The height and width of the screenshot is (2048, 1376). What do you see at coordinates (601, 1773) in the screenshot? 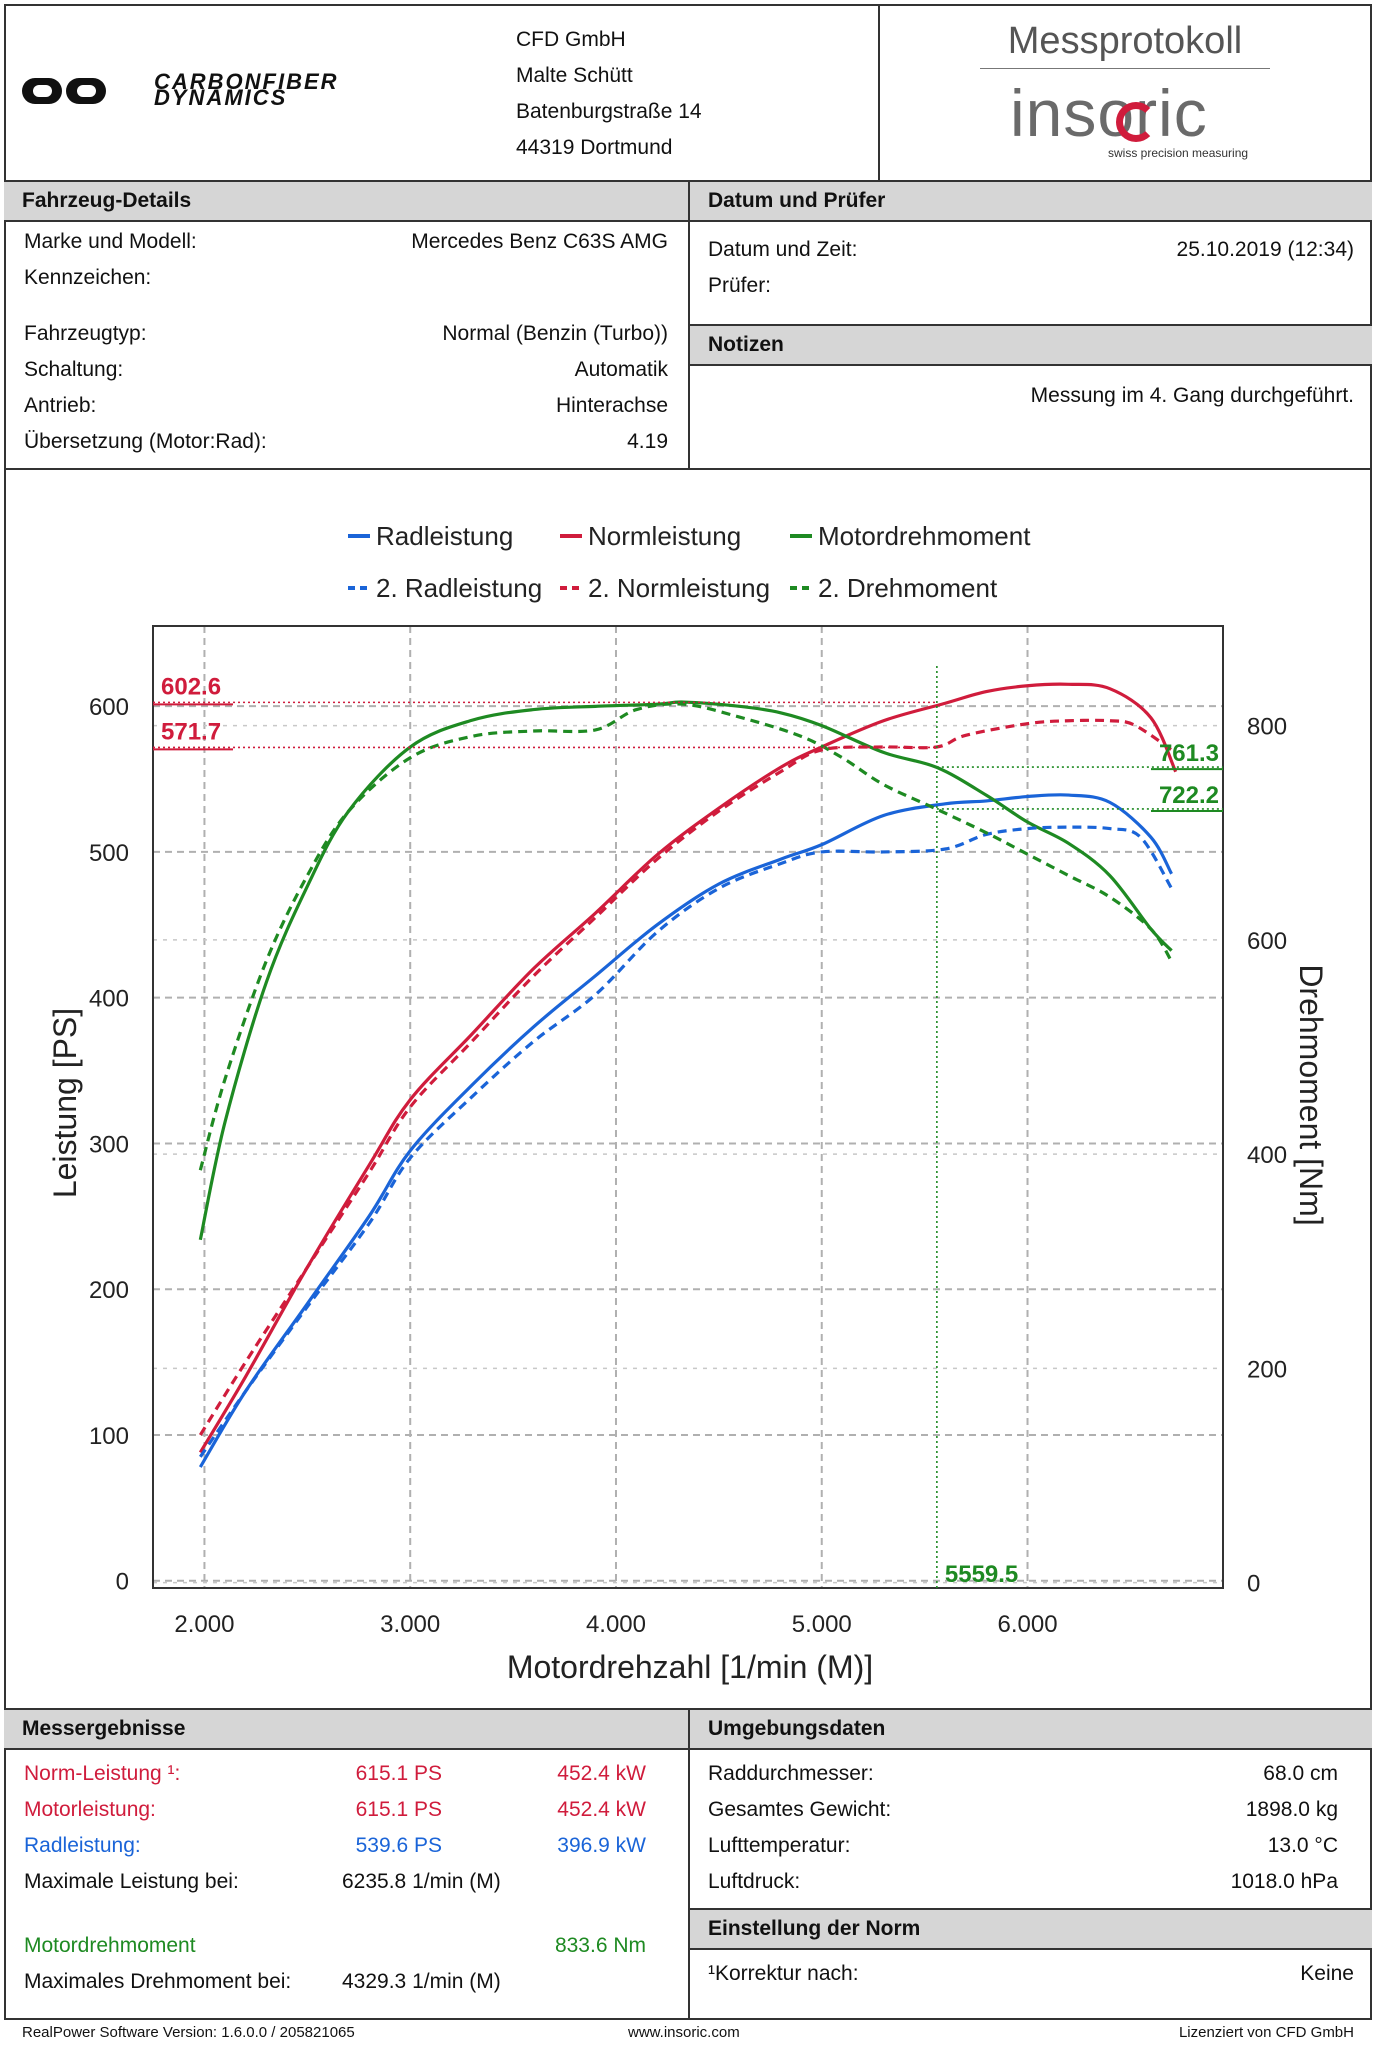
I see `norm-power-kw: 452.4 kW` at bounding box center [601, 1773].